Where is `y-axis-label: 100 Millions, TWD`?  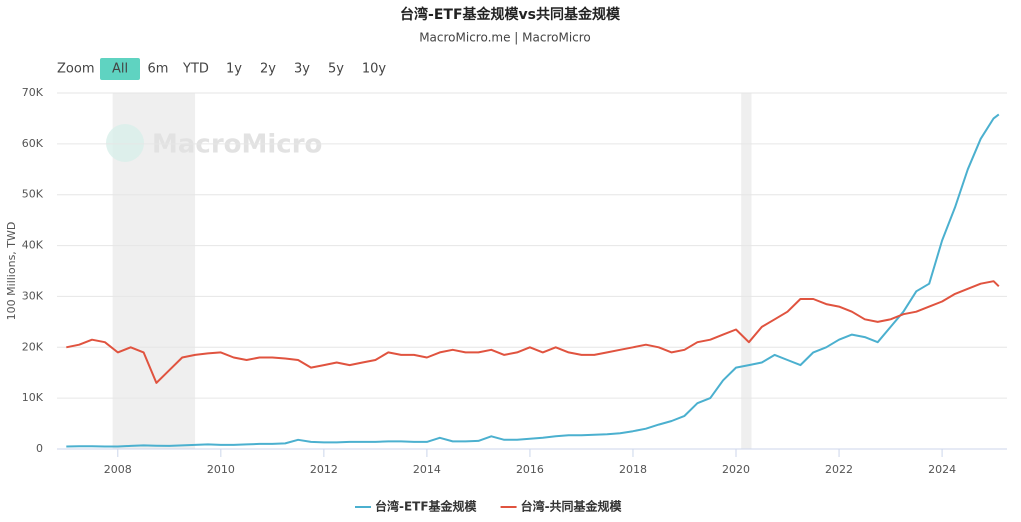
y-axis-label: 100 Millions, TWD is located at coordinates (11, 271).